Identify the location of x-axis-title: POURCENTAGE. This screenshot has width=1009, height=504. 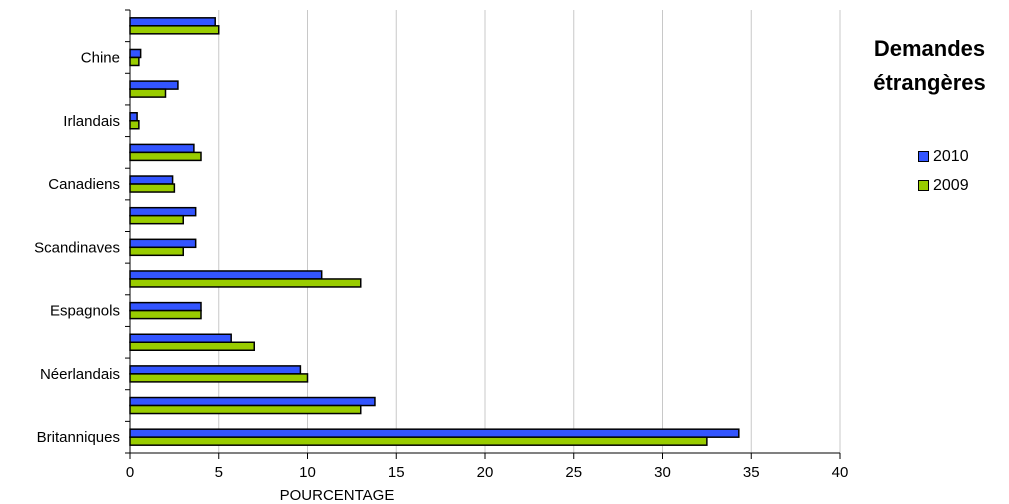
(337, 495).